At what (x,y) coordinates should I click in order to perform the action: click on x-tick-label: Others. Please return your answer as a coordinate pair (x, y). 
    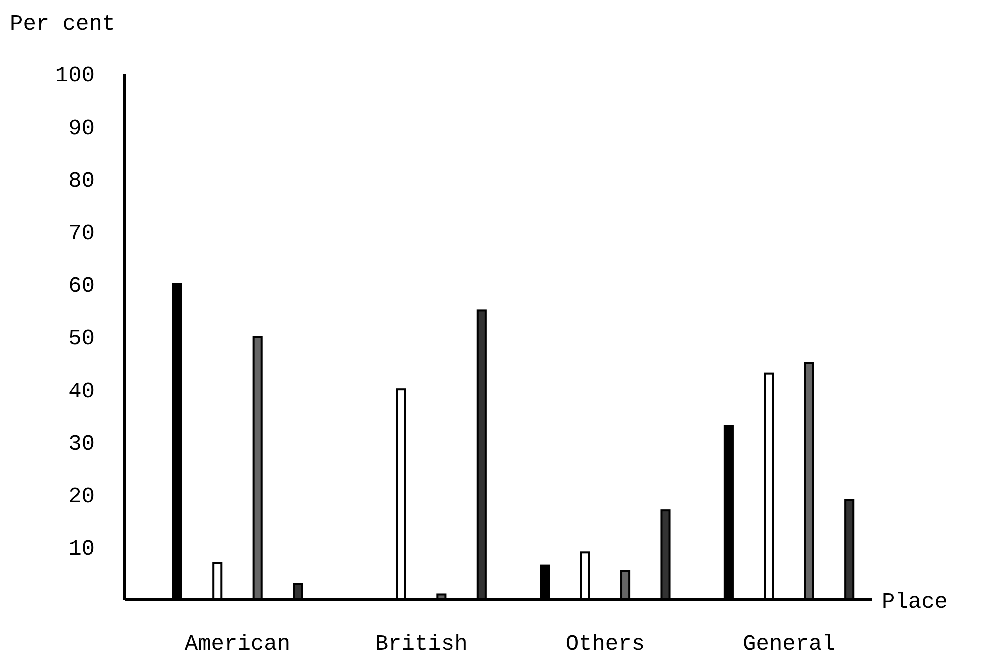
    Looking at the image, I should click on (606, 644).